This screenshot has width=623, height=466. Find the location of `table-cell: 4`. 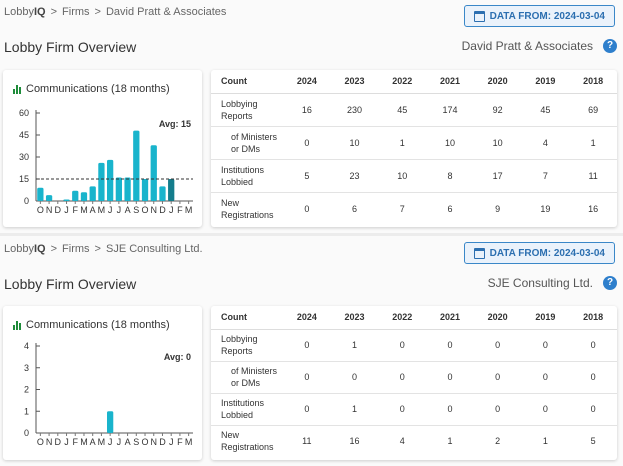

table-cell: 4 is located at coordinates (545, 143).